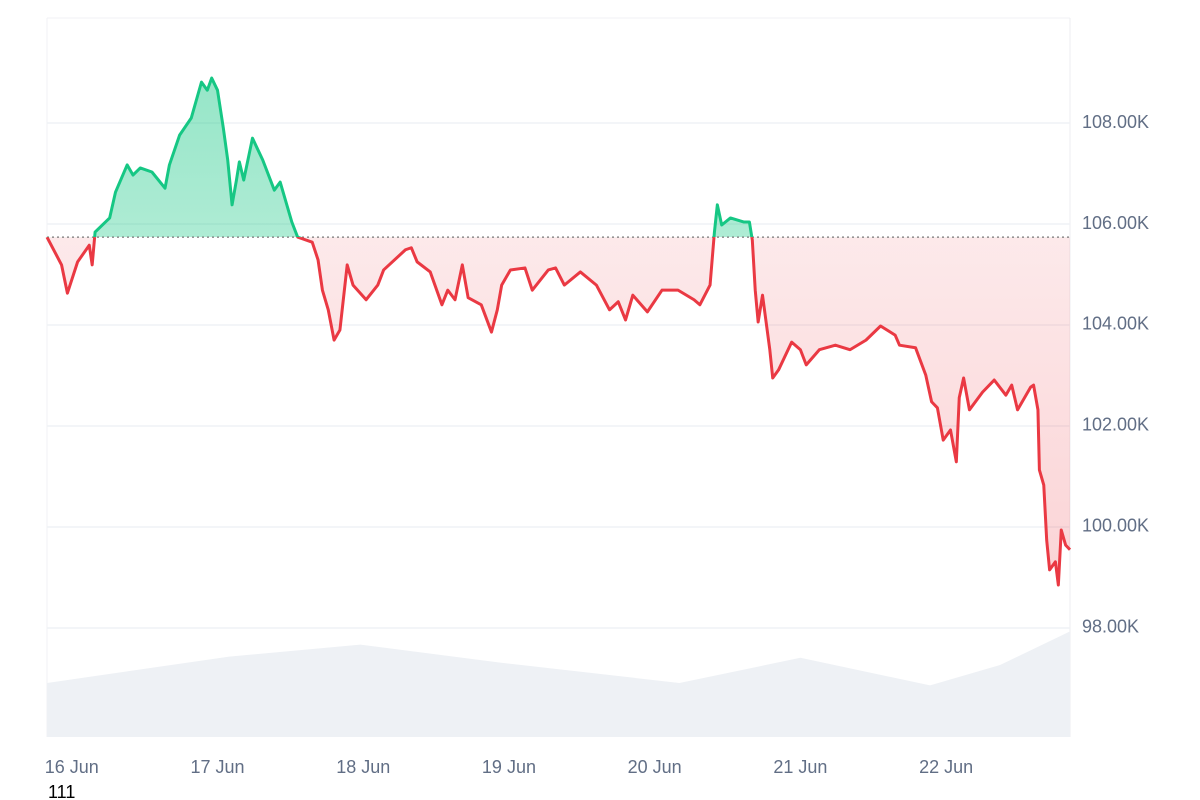  What do you see at coordinates (217, 767) in the screenshot?
I see `x-tick-label: 17 Jun` at bounding box center [217, 767].